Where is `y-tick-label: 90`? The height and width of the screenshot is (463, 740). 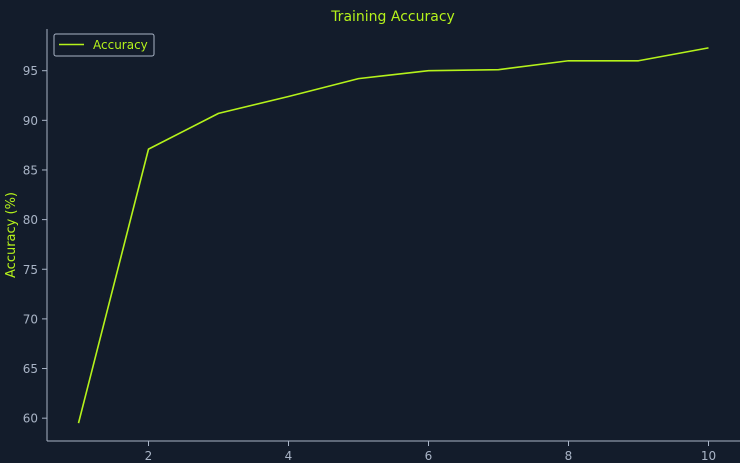
y-tick-label: 90 is located at coordinates (30, 121).